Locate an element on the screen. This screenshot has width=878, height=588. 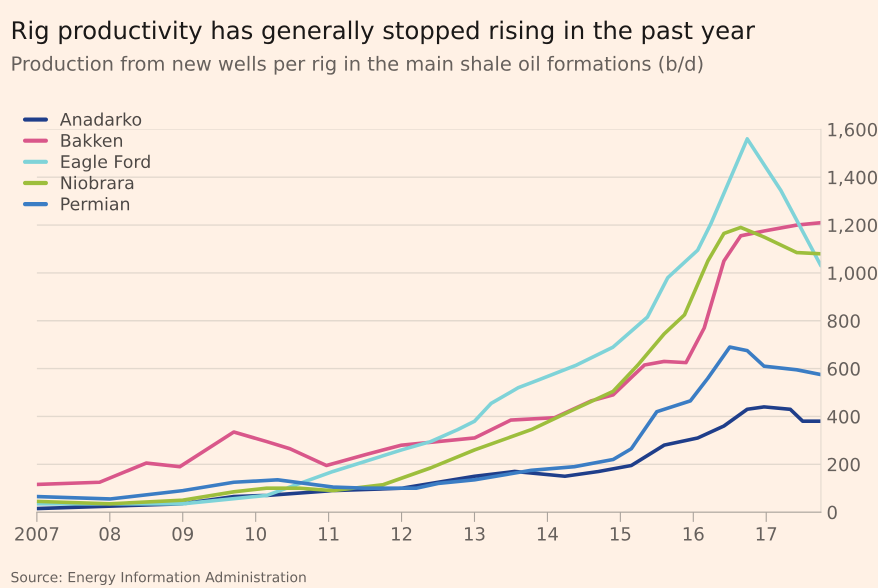
x-tick-label: 14 is located at coordinates (548, 533).